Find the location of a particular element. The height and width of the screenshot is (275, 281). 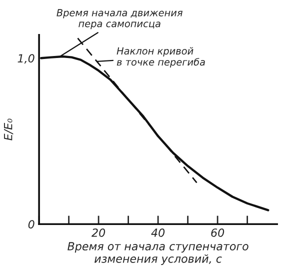

x-axis-title: Время от начала ступенчатого изменения условий, с is located at coordinates (158, 254).